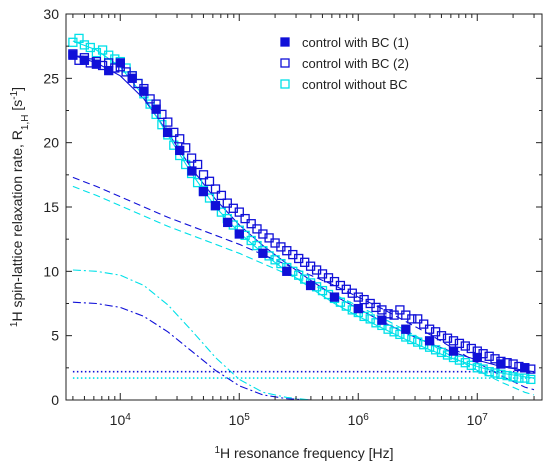  Describe the element at coordinates (247, 417) in the screenshot. I see `x-tick-exp: 5` at that location.